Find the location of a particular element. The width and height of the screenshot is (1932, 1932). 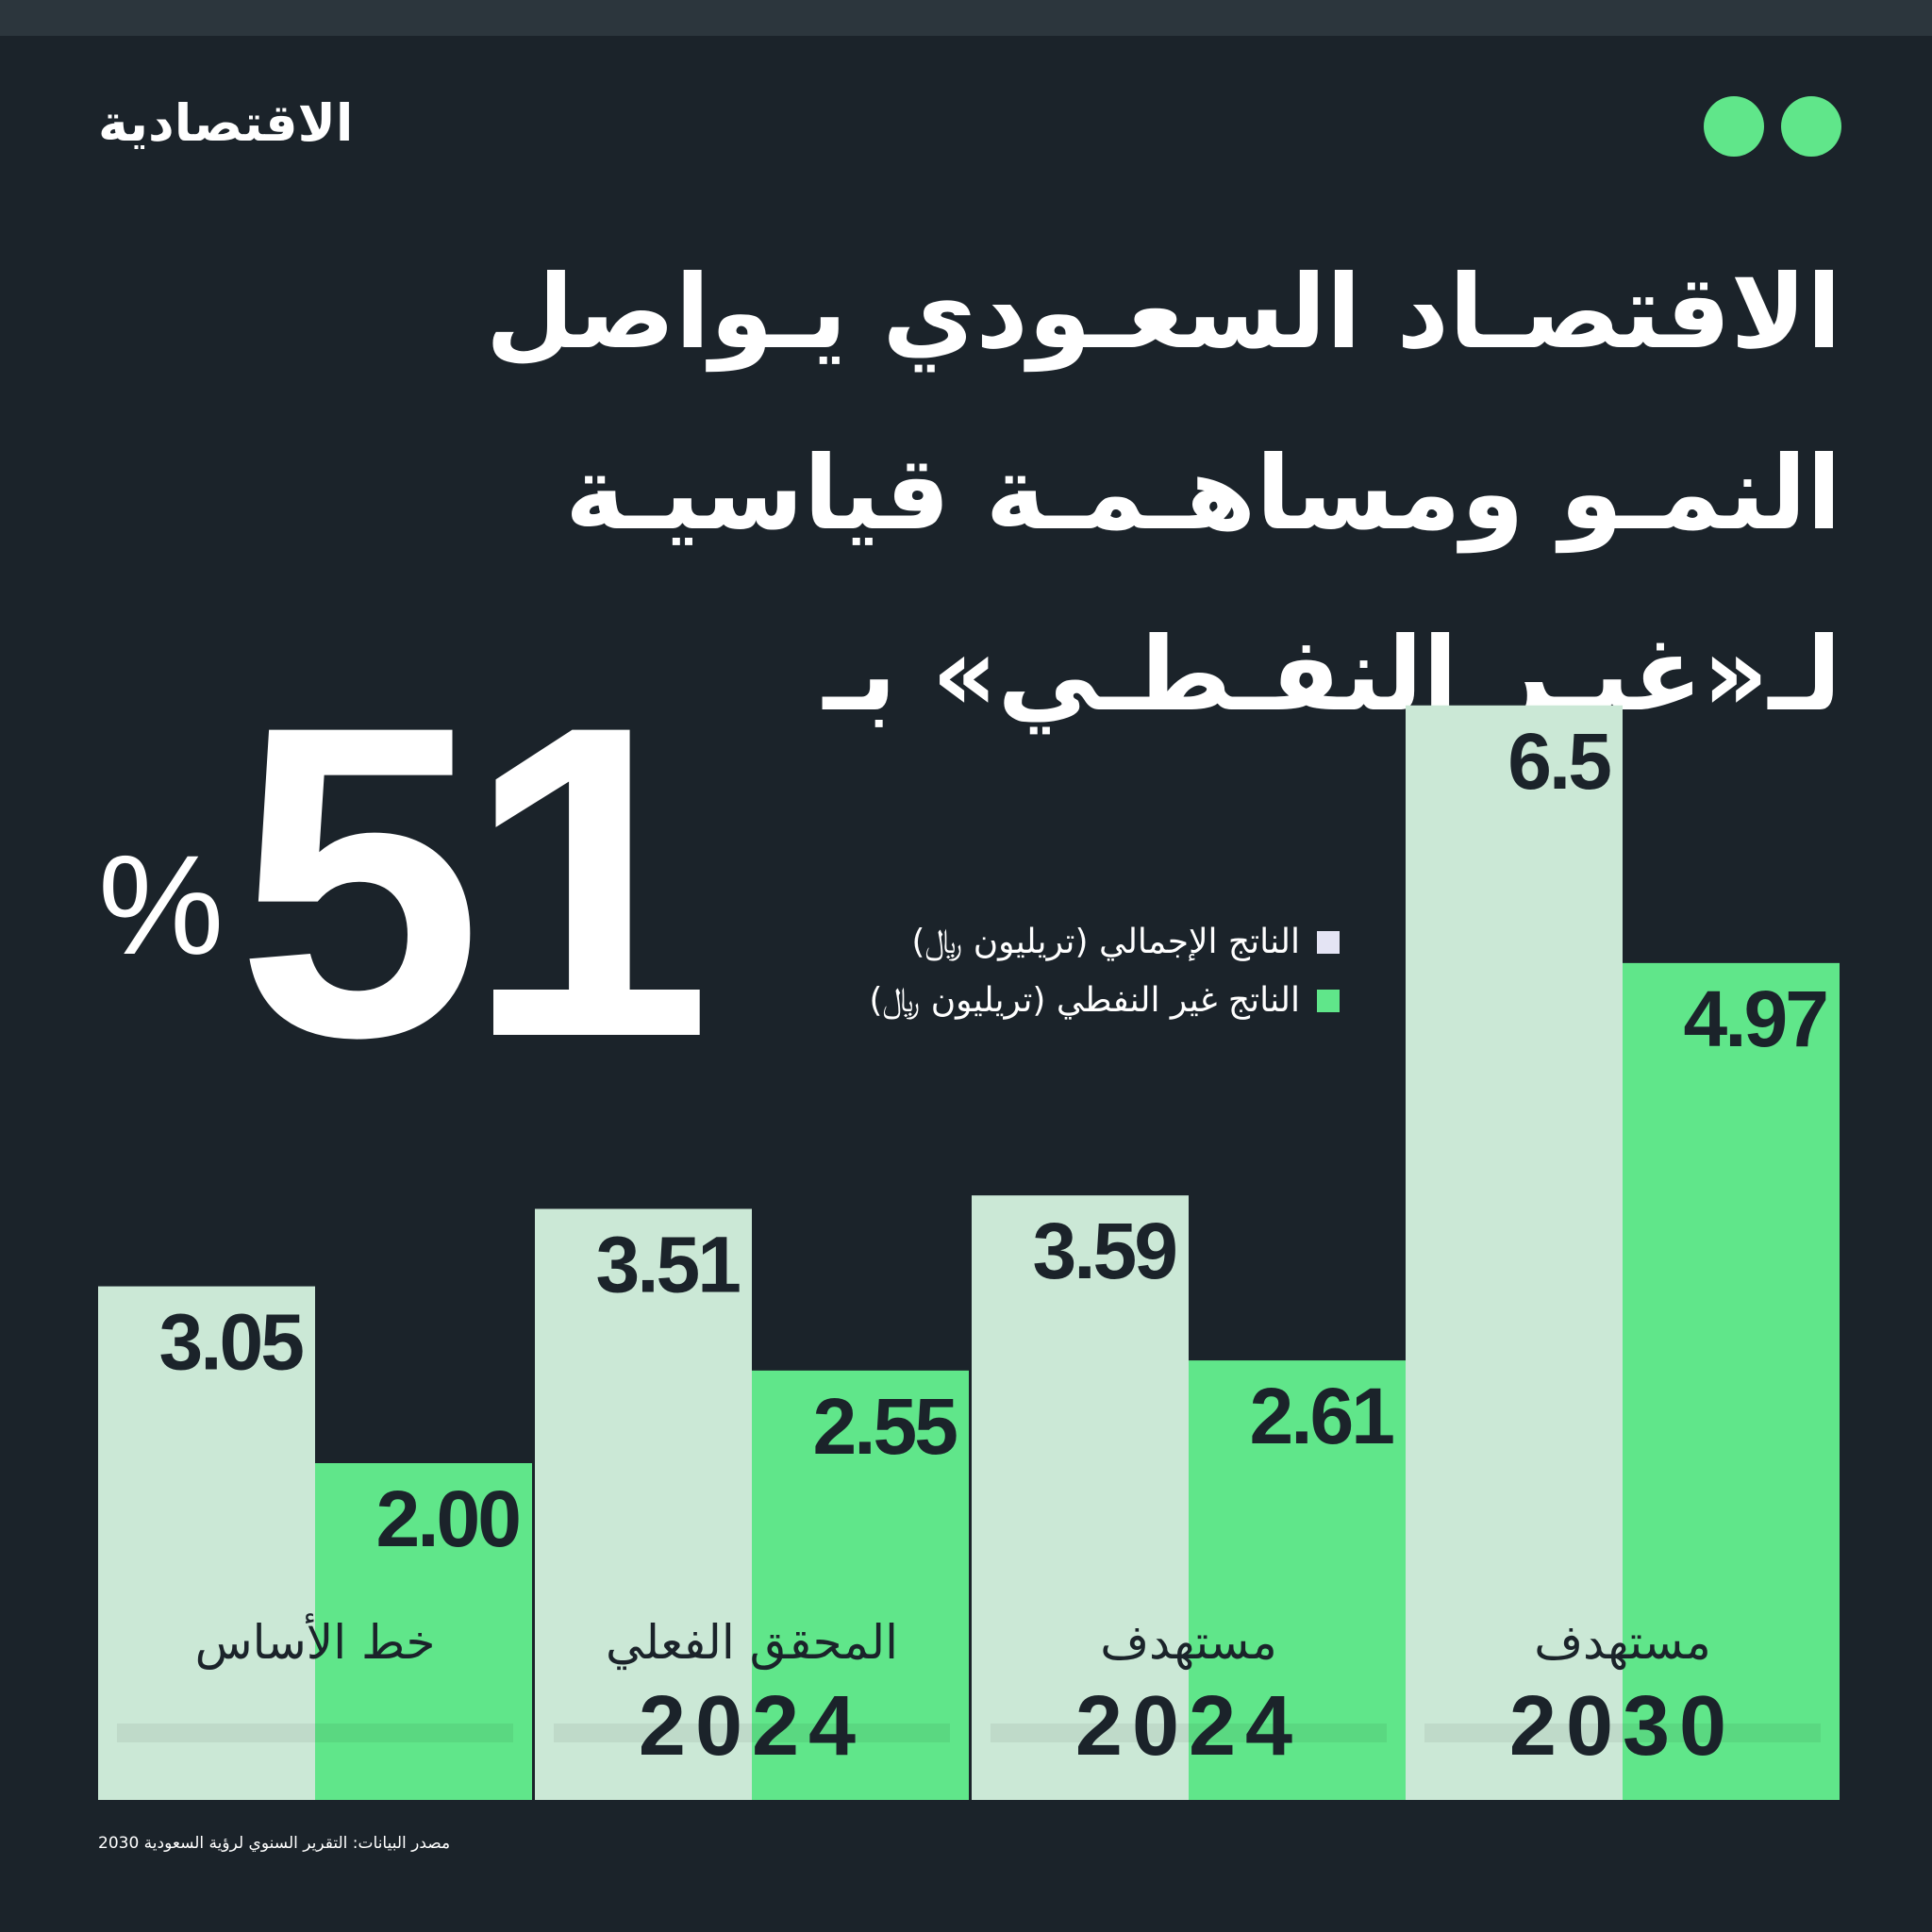

data-label: 3.59 is located at coordinates (1104, 1251).